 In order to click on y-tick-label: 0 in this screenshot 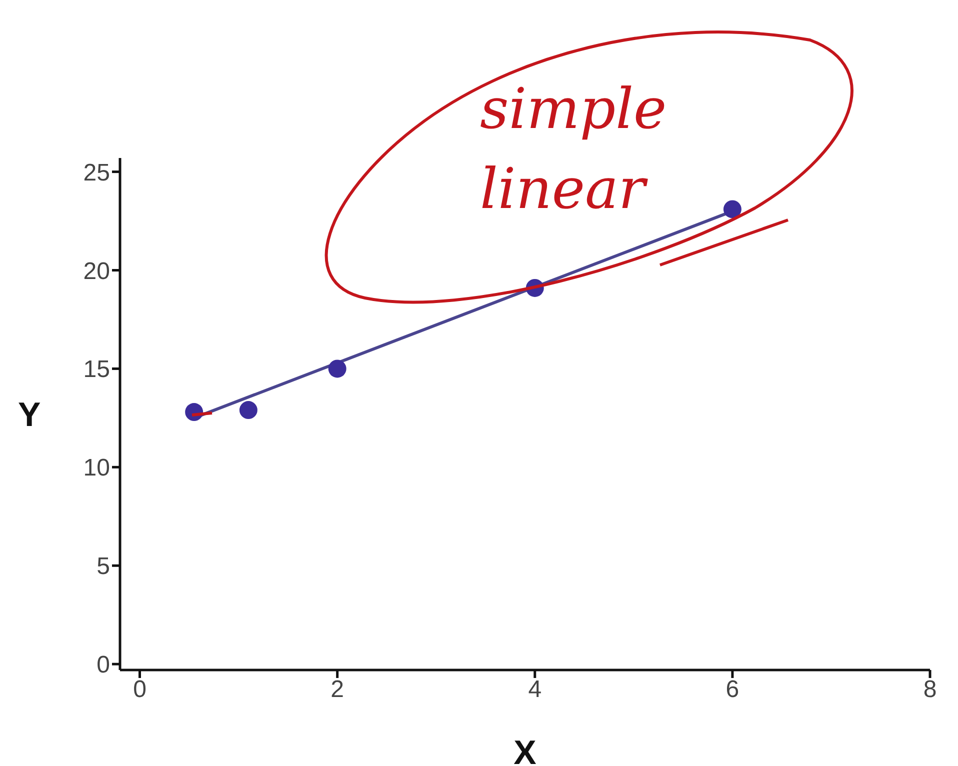, I will do `click(103, 665)`.